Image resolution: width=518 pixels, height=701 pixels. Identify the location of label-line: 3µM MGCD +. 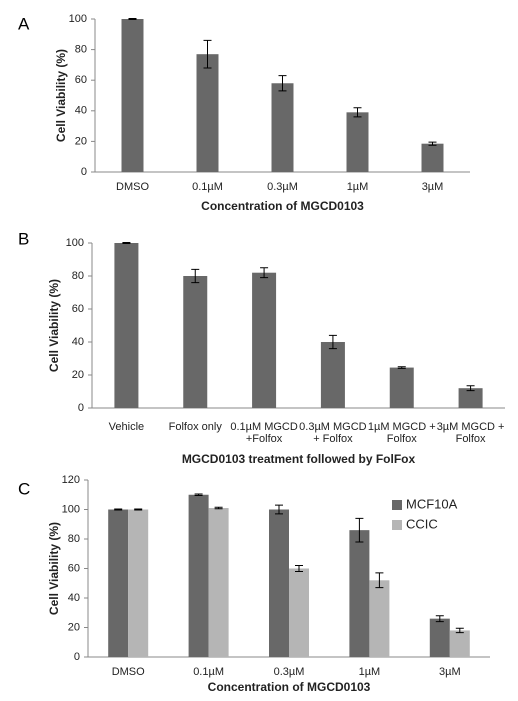
(471, 427).